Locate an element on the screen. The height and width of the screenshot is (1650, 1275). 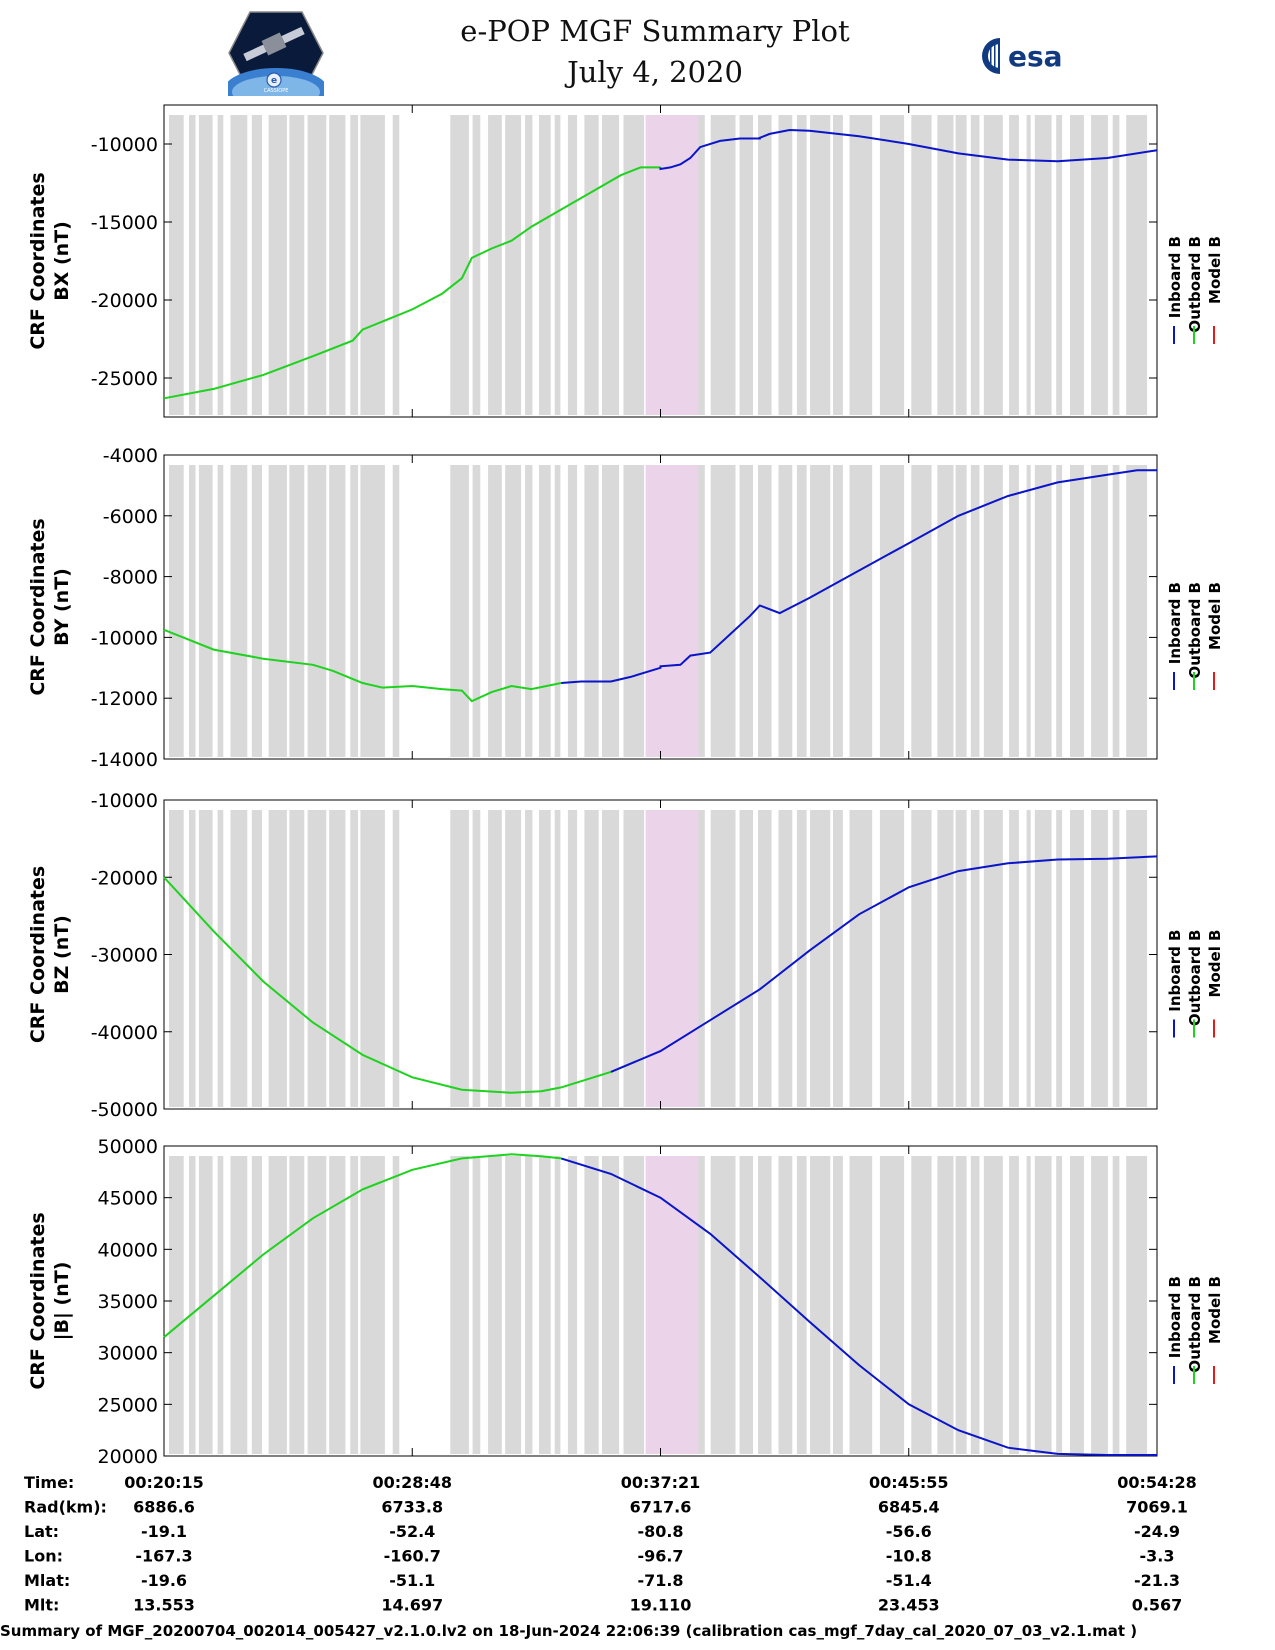
x-tick-label: 00:54:28 is located at coordinates (1157, 1482).